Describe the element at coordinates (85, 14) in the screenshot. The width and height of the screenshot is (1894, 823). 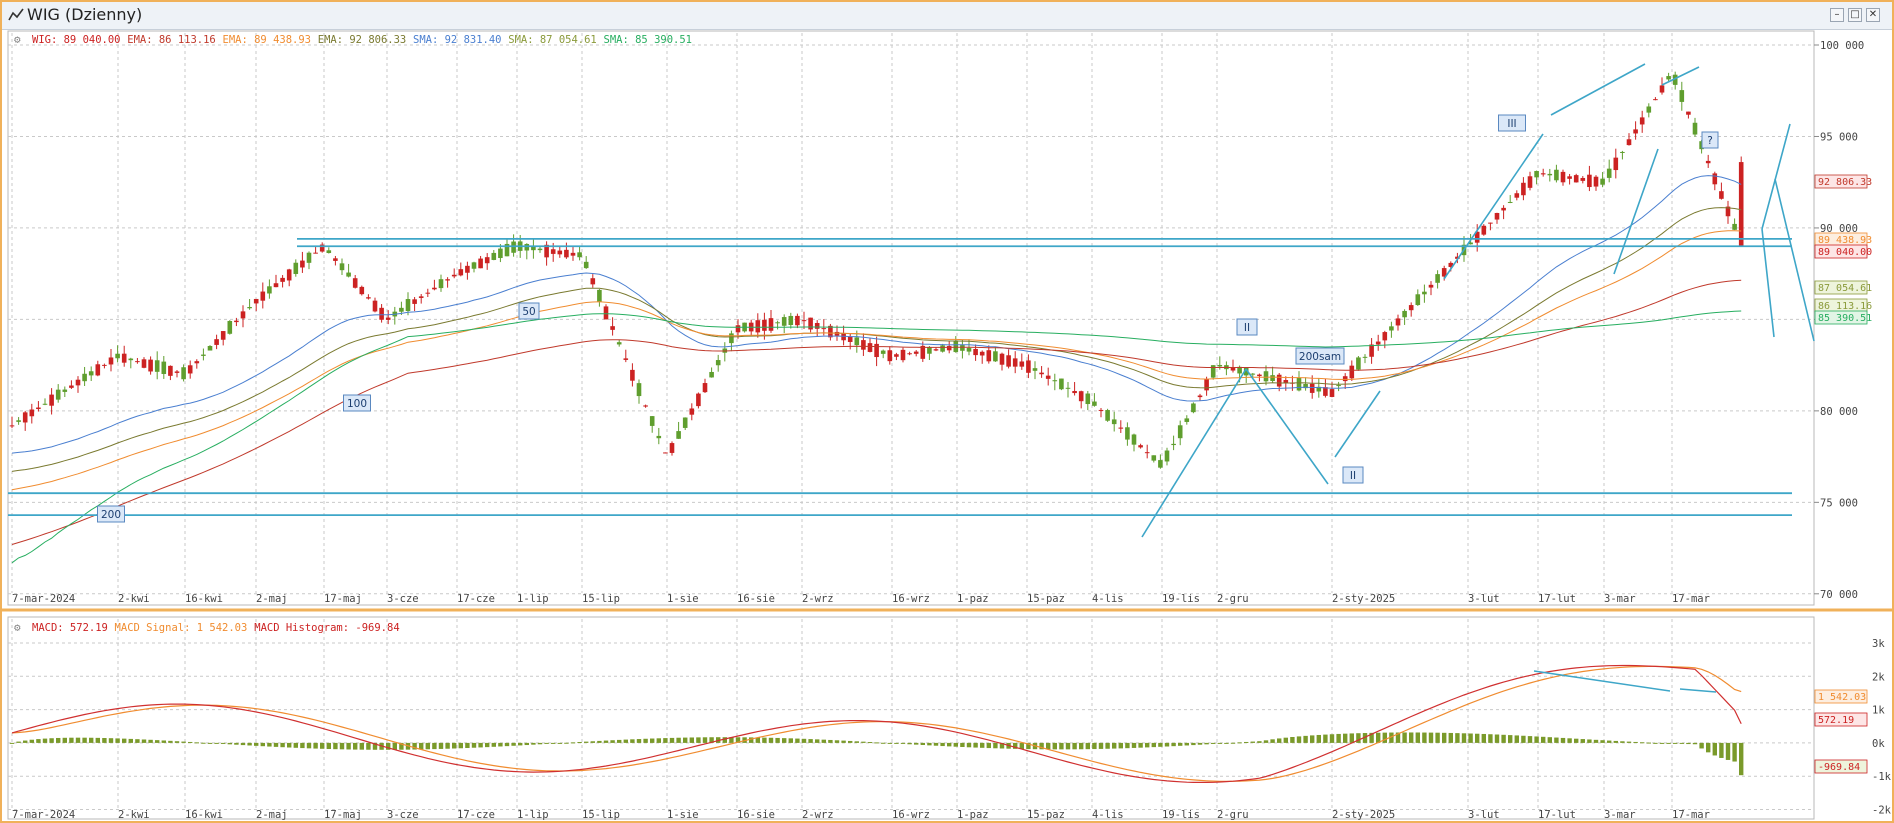
I see `window-title: WIG (Dzienny)` at that location.